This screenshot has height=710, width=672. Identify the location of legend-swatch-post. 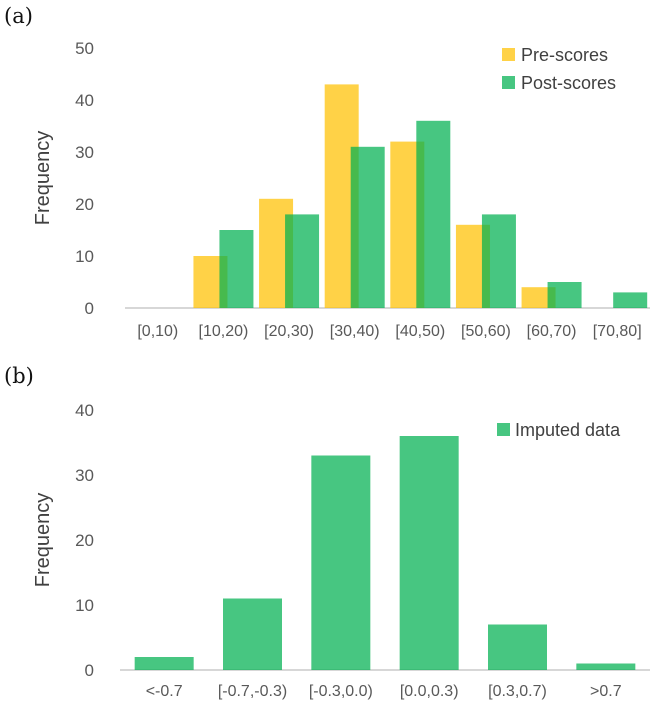
(508, 82).